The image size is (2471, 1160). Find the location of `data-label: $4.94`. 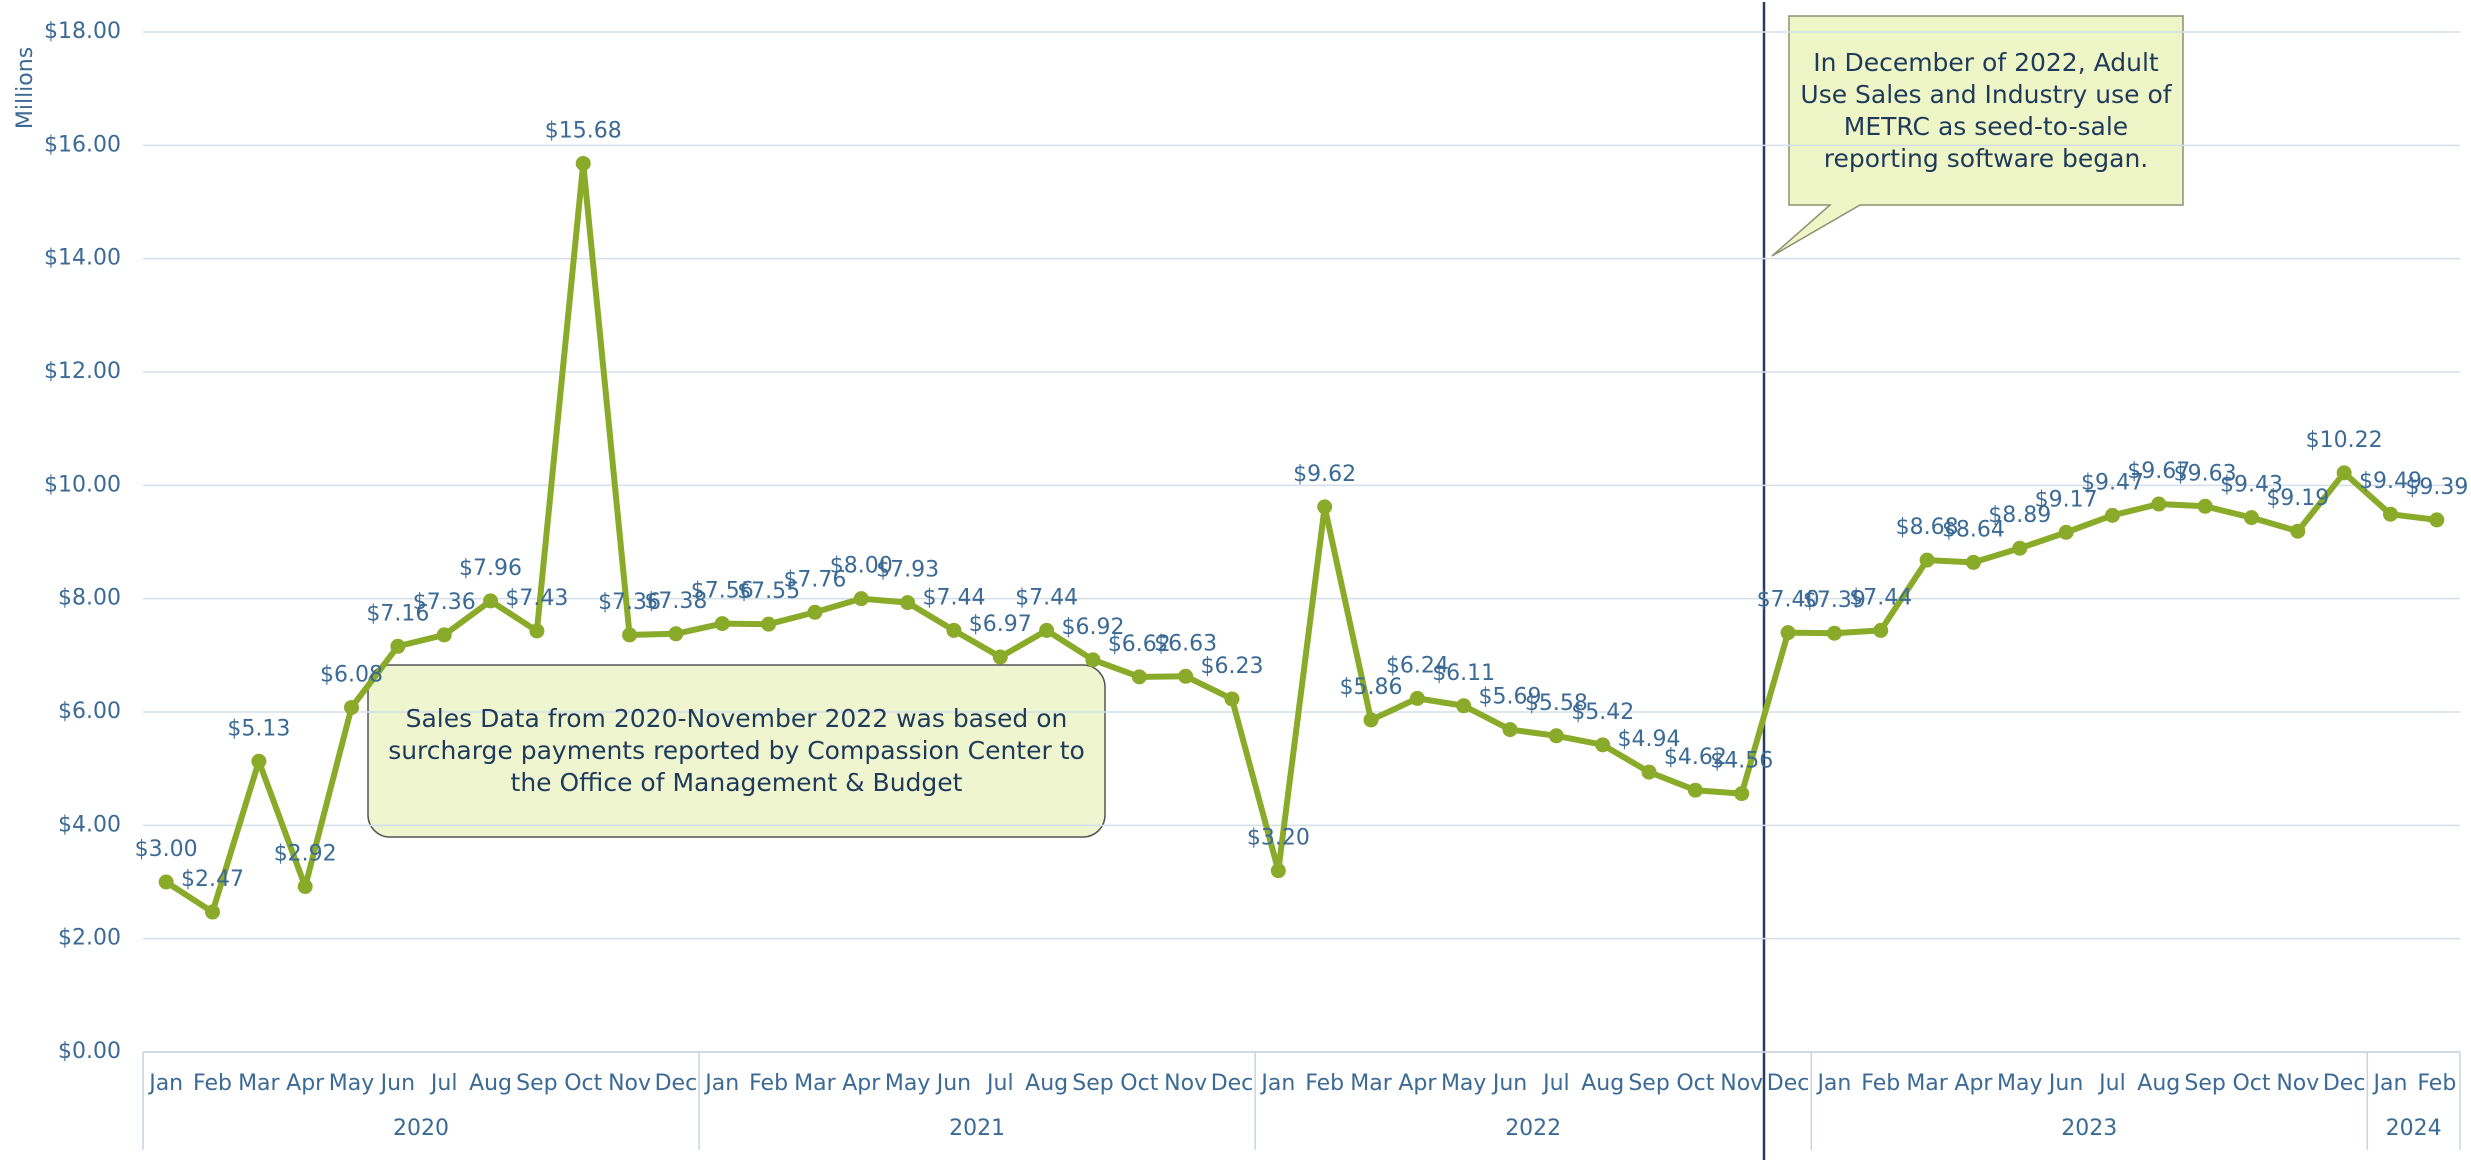

data-label: $4.94 is located at coordinates (1649, 739).